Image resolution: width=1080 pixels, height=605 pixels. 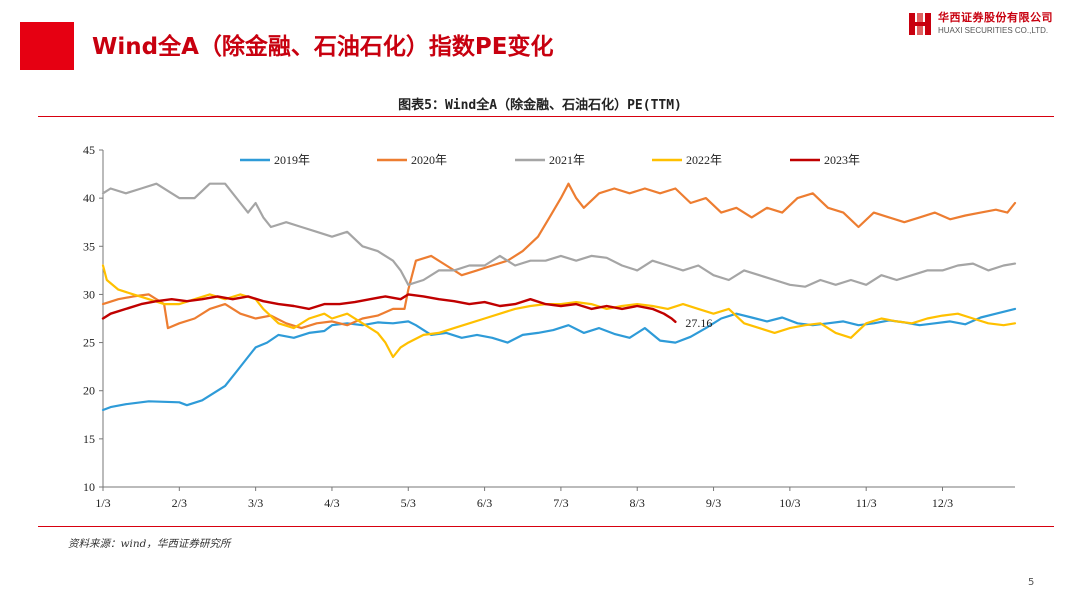 I want to click on x-tick-label: 4/3, so click(x=331, y=503).